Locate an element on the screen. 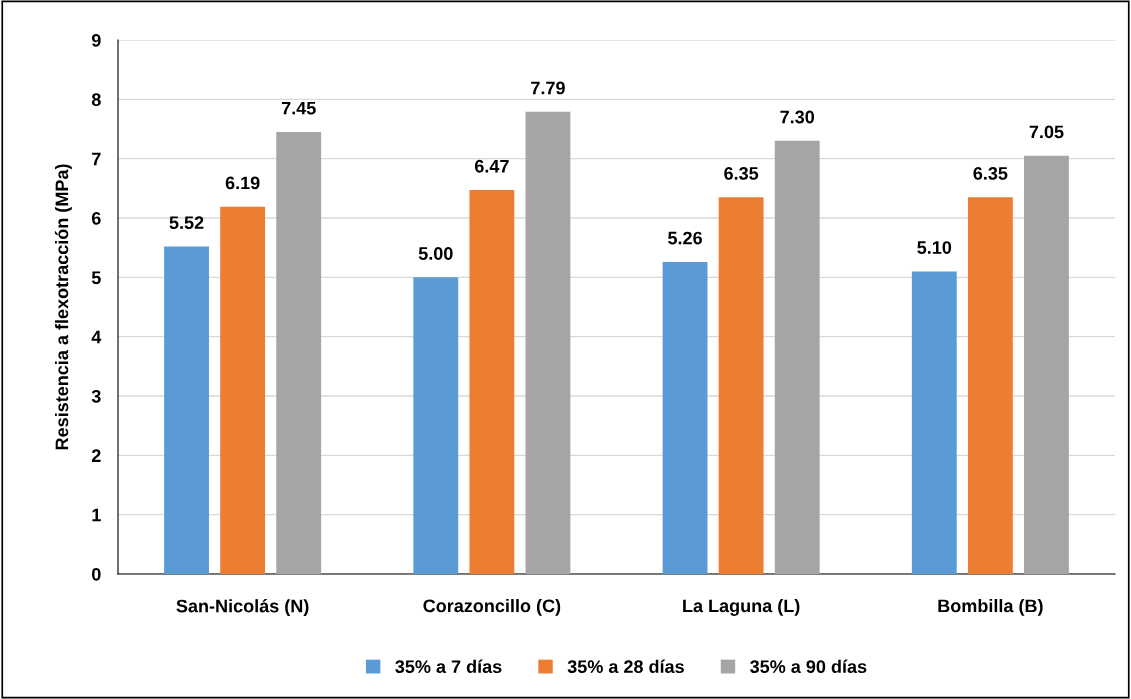 Image resolution: width=1131 pixels, height=699 pixels. y-tick-label: 3 is located at coordinates (96, 396).